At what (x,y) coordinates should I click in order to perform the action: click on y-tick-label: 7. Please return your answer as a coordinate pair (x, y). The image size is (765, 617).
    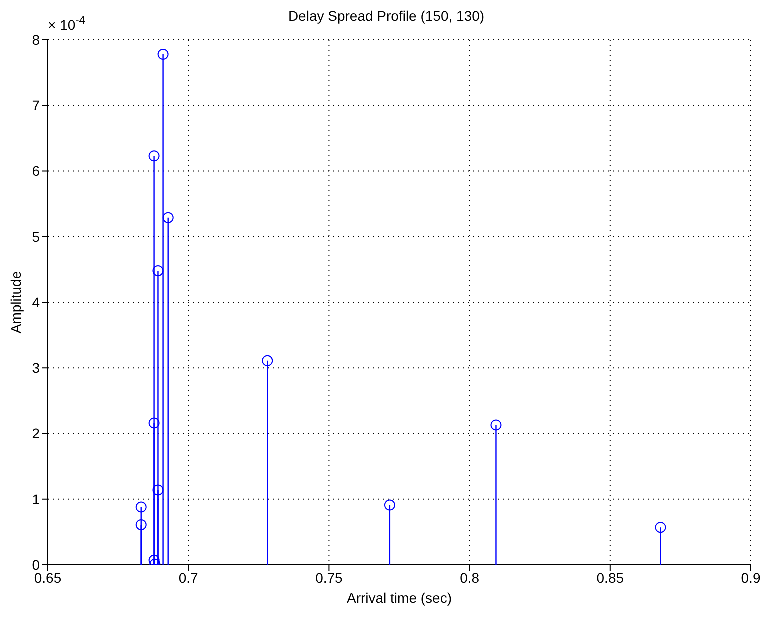
    Looking at the image, I should click on (36, 106).